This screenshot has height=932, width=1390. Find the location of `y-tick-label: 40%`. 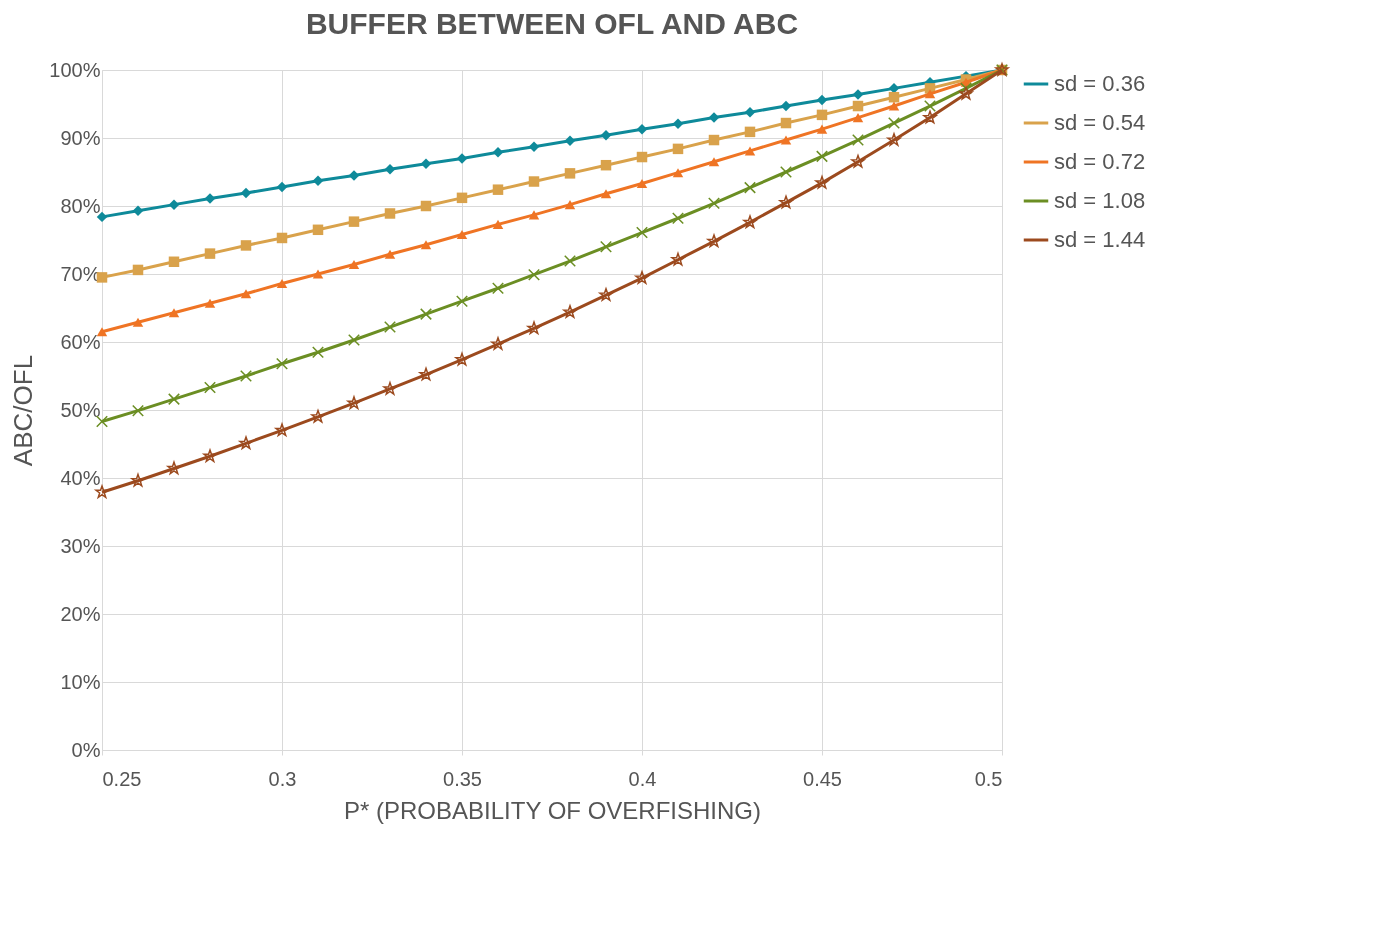

y-tick-label: 40% is located at coordinates (80, 477).